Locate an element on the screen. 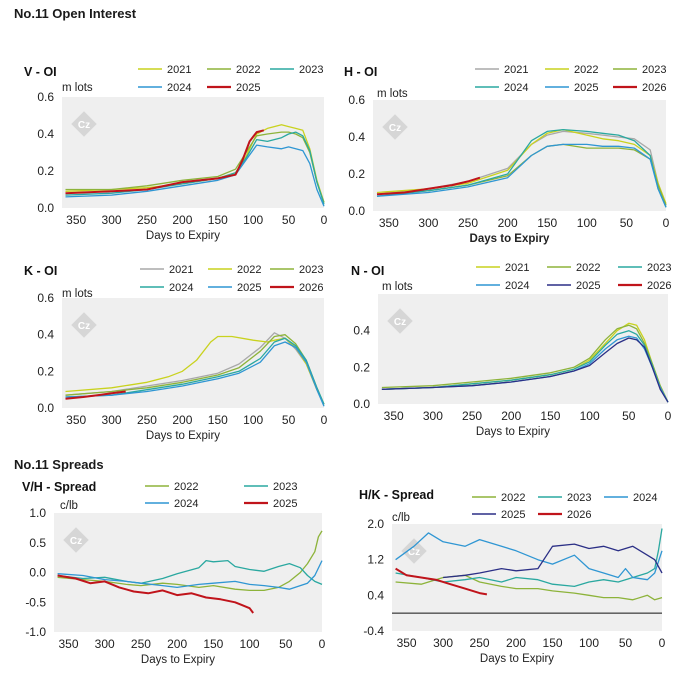 The image size is (688, 679). chart-title: H/K - Spread is located at coordinates (396, 495).